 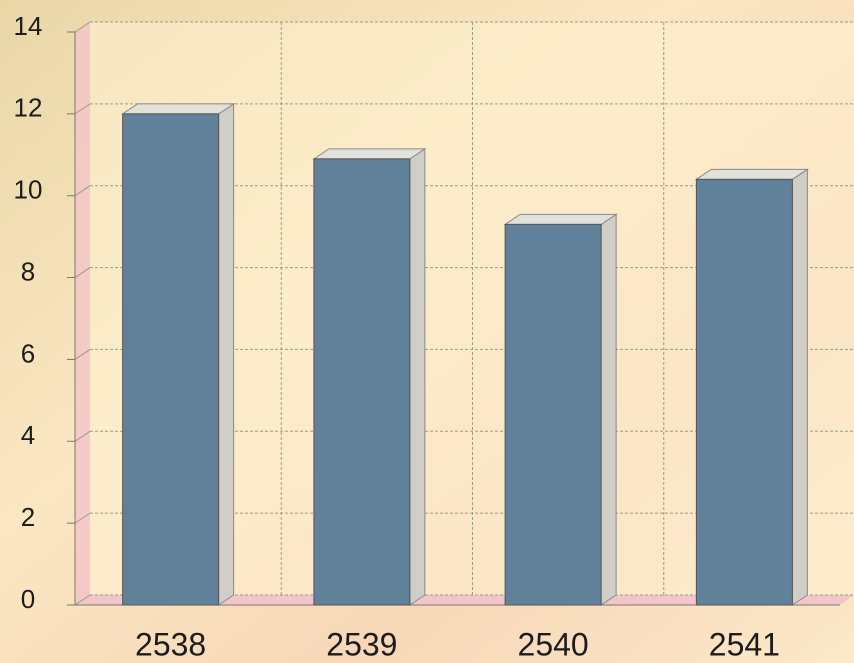 What do you see at coordinates (28, 599) in the screenshot?
I see `y-tick-label: 0` at bounding box center [28, 599].